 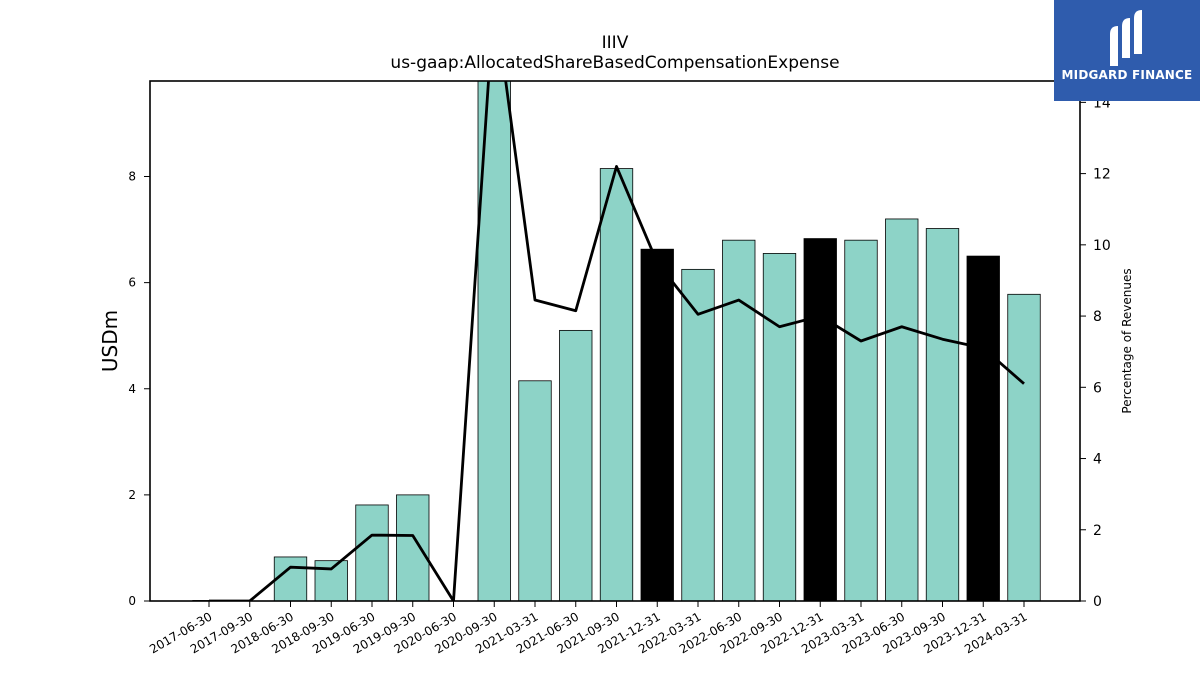 What do you see at coordinates (1097, 460) in the screenshot?
I see `y2-tick-label: 4` at bounding box center [1097, 460].